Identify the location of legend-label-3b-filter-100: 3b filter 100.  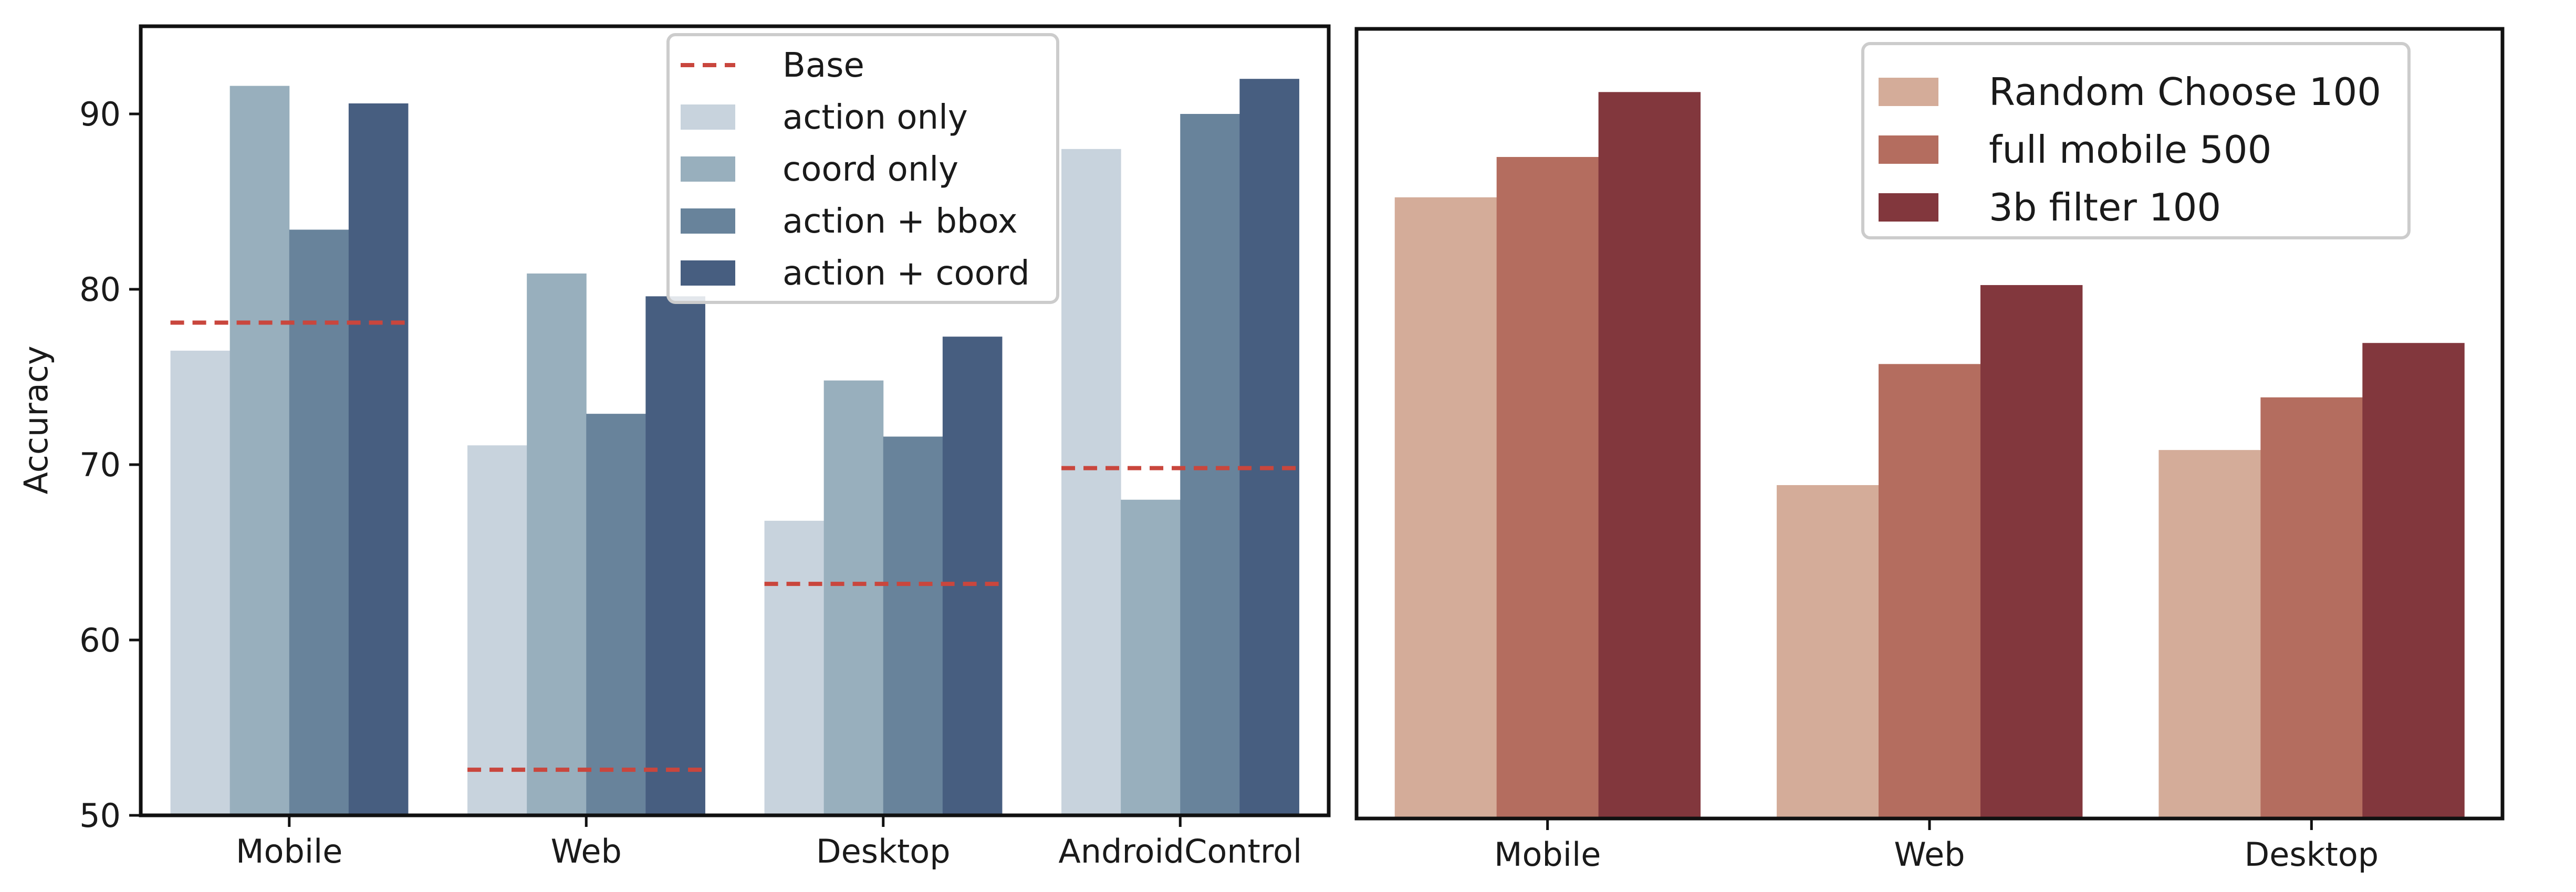
(2105, 207).